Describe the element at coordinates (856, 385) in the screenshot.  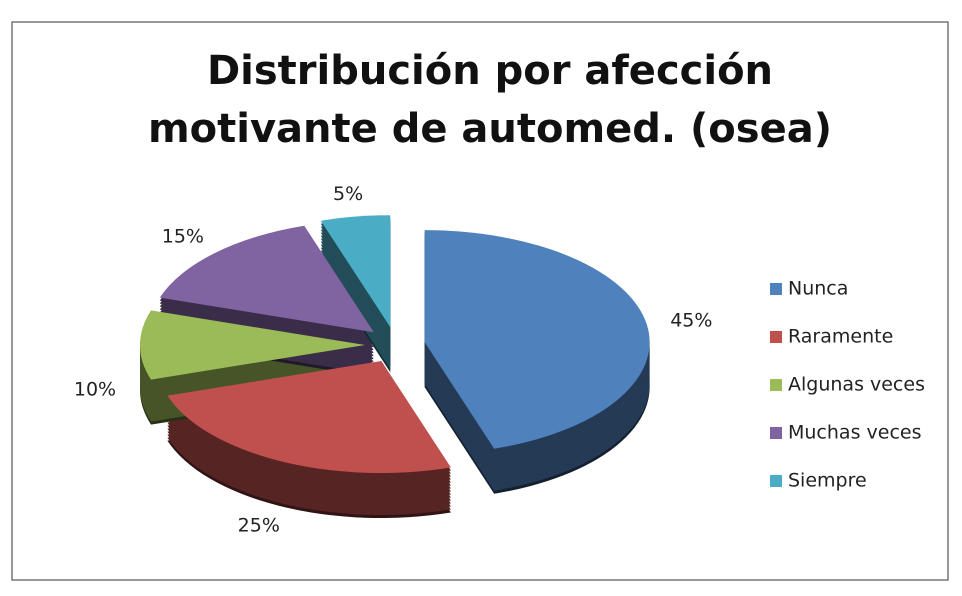
I see `legend-label: Algunas veces` at that location.